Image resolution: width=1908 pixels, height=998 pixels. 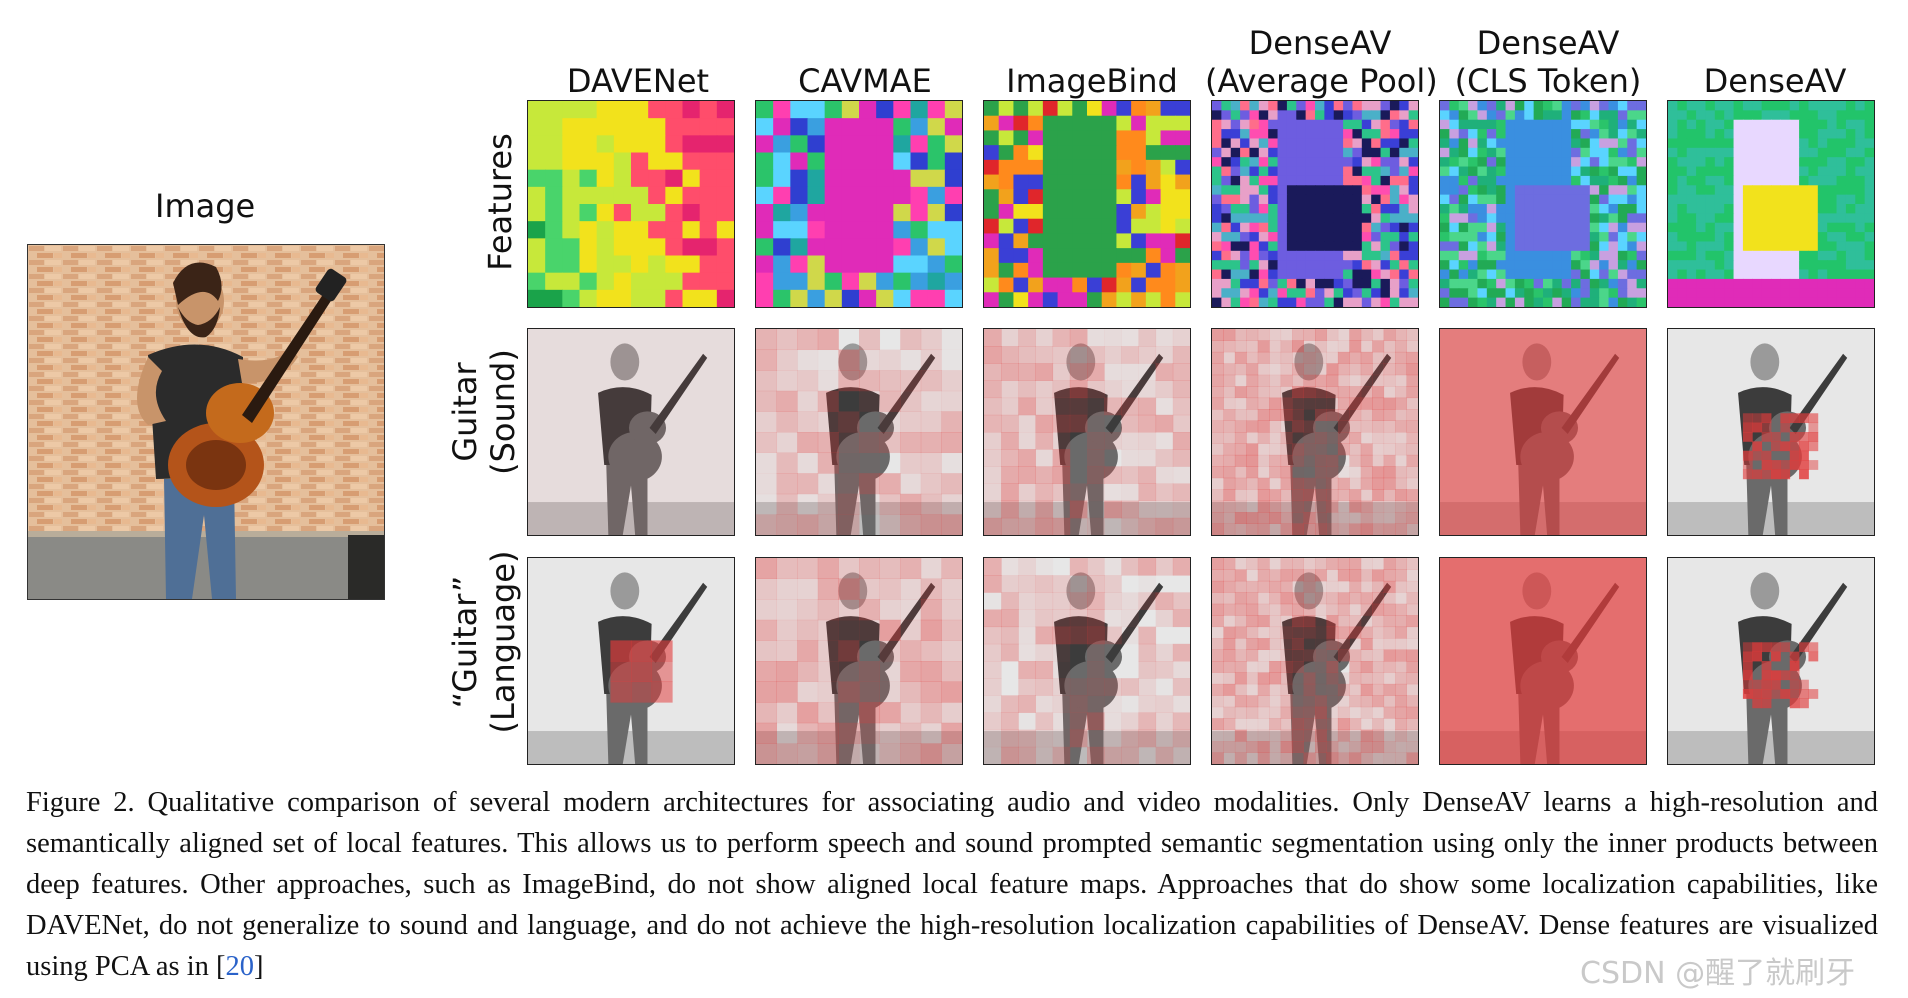 What do you see at coordinates (865, 81) in the screenshot?
I see `column-header-line1: CAVMAE` at bounding box center [865, 81].